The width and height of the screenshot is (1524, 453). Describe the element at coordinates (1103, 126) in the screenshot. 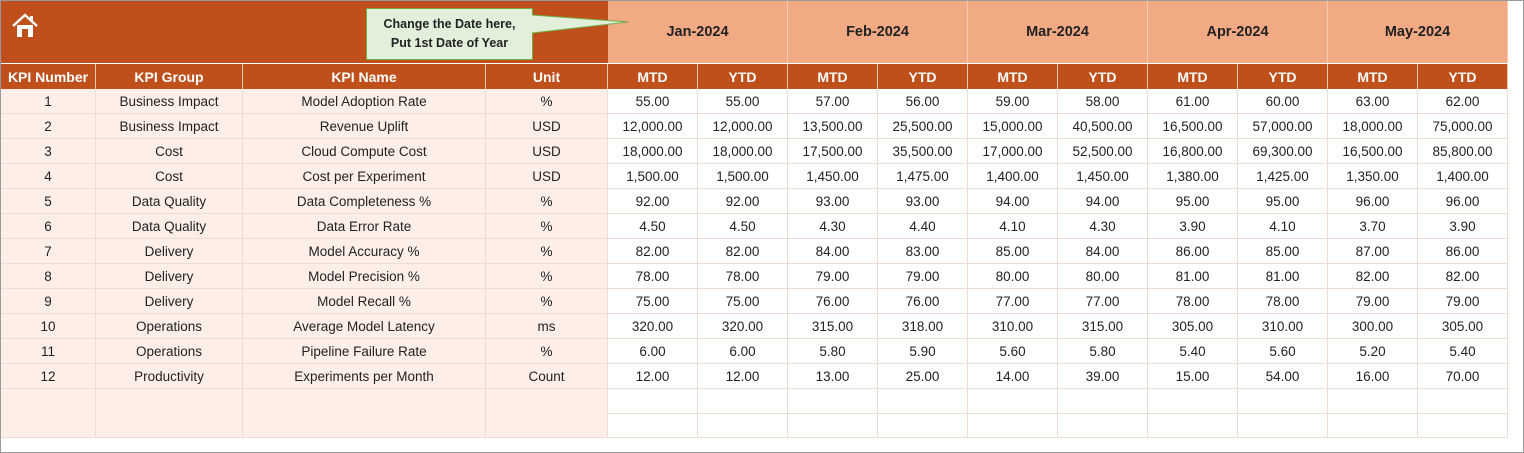

I see `table-cell: 40,500.00` at that location.